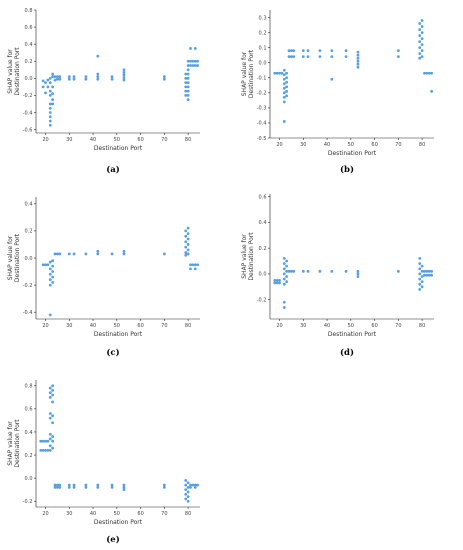  What do you see at coordinates (28, 113) in the screenshot?
I see `y-tick-label: -0.4` at bounding box center [28, 113].